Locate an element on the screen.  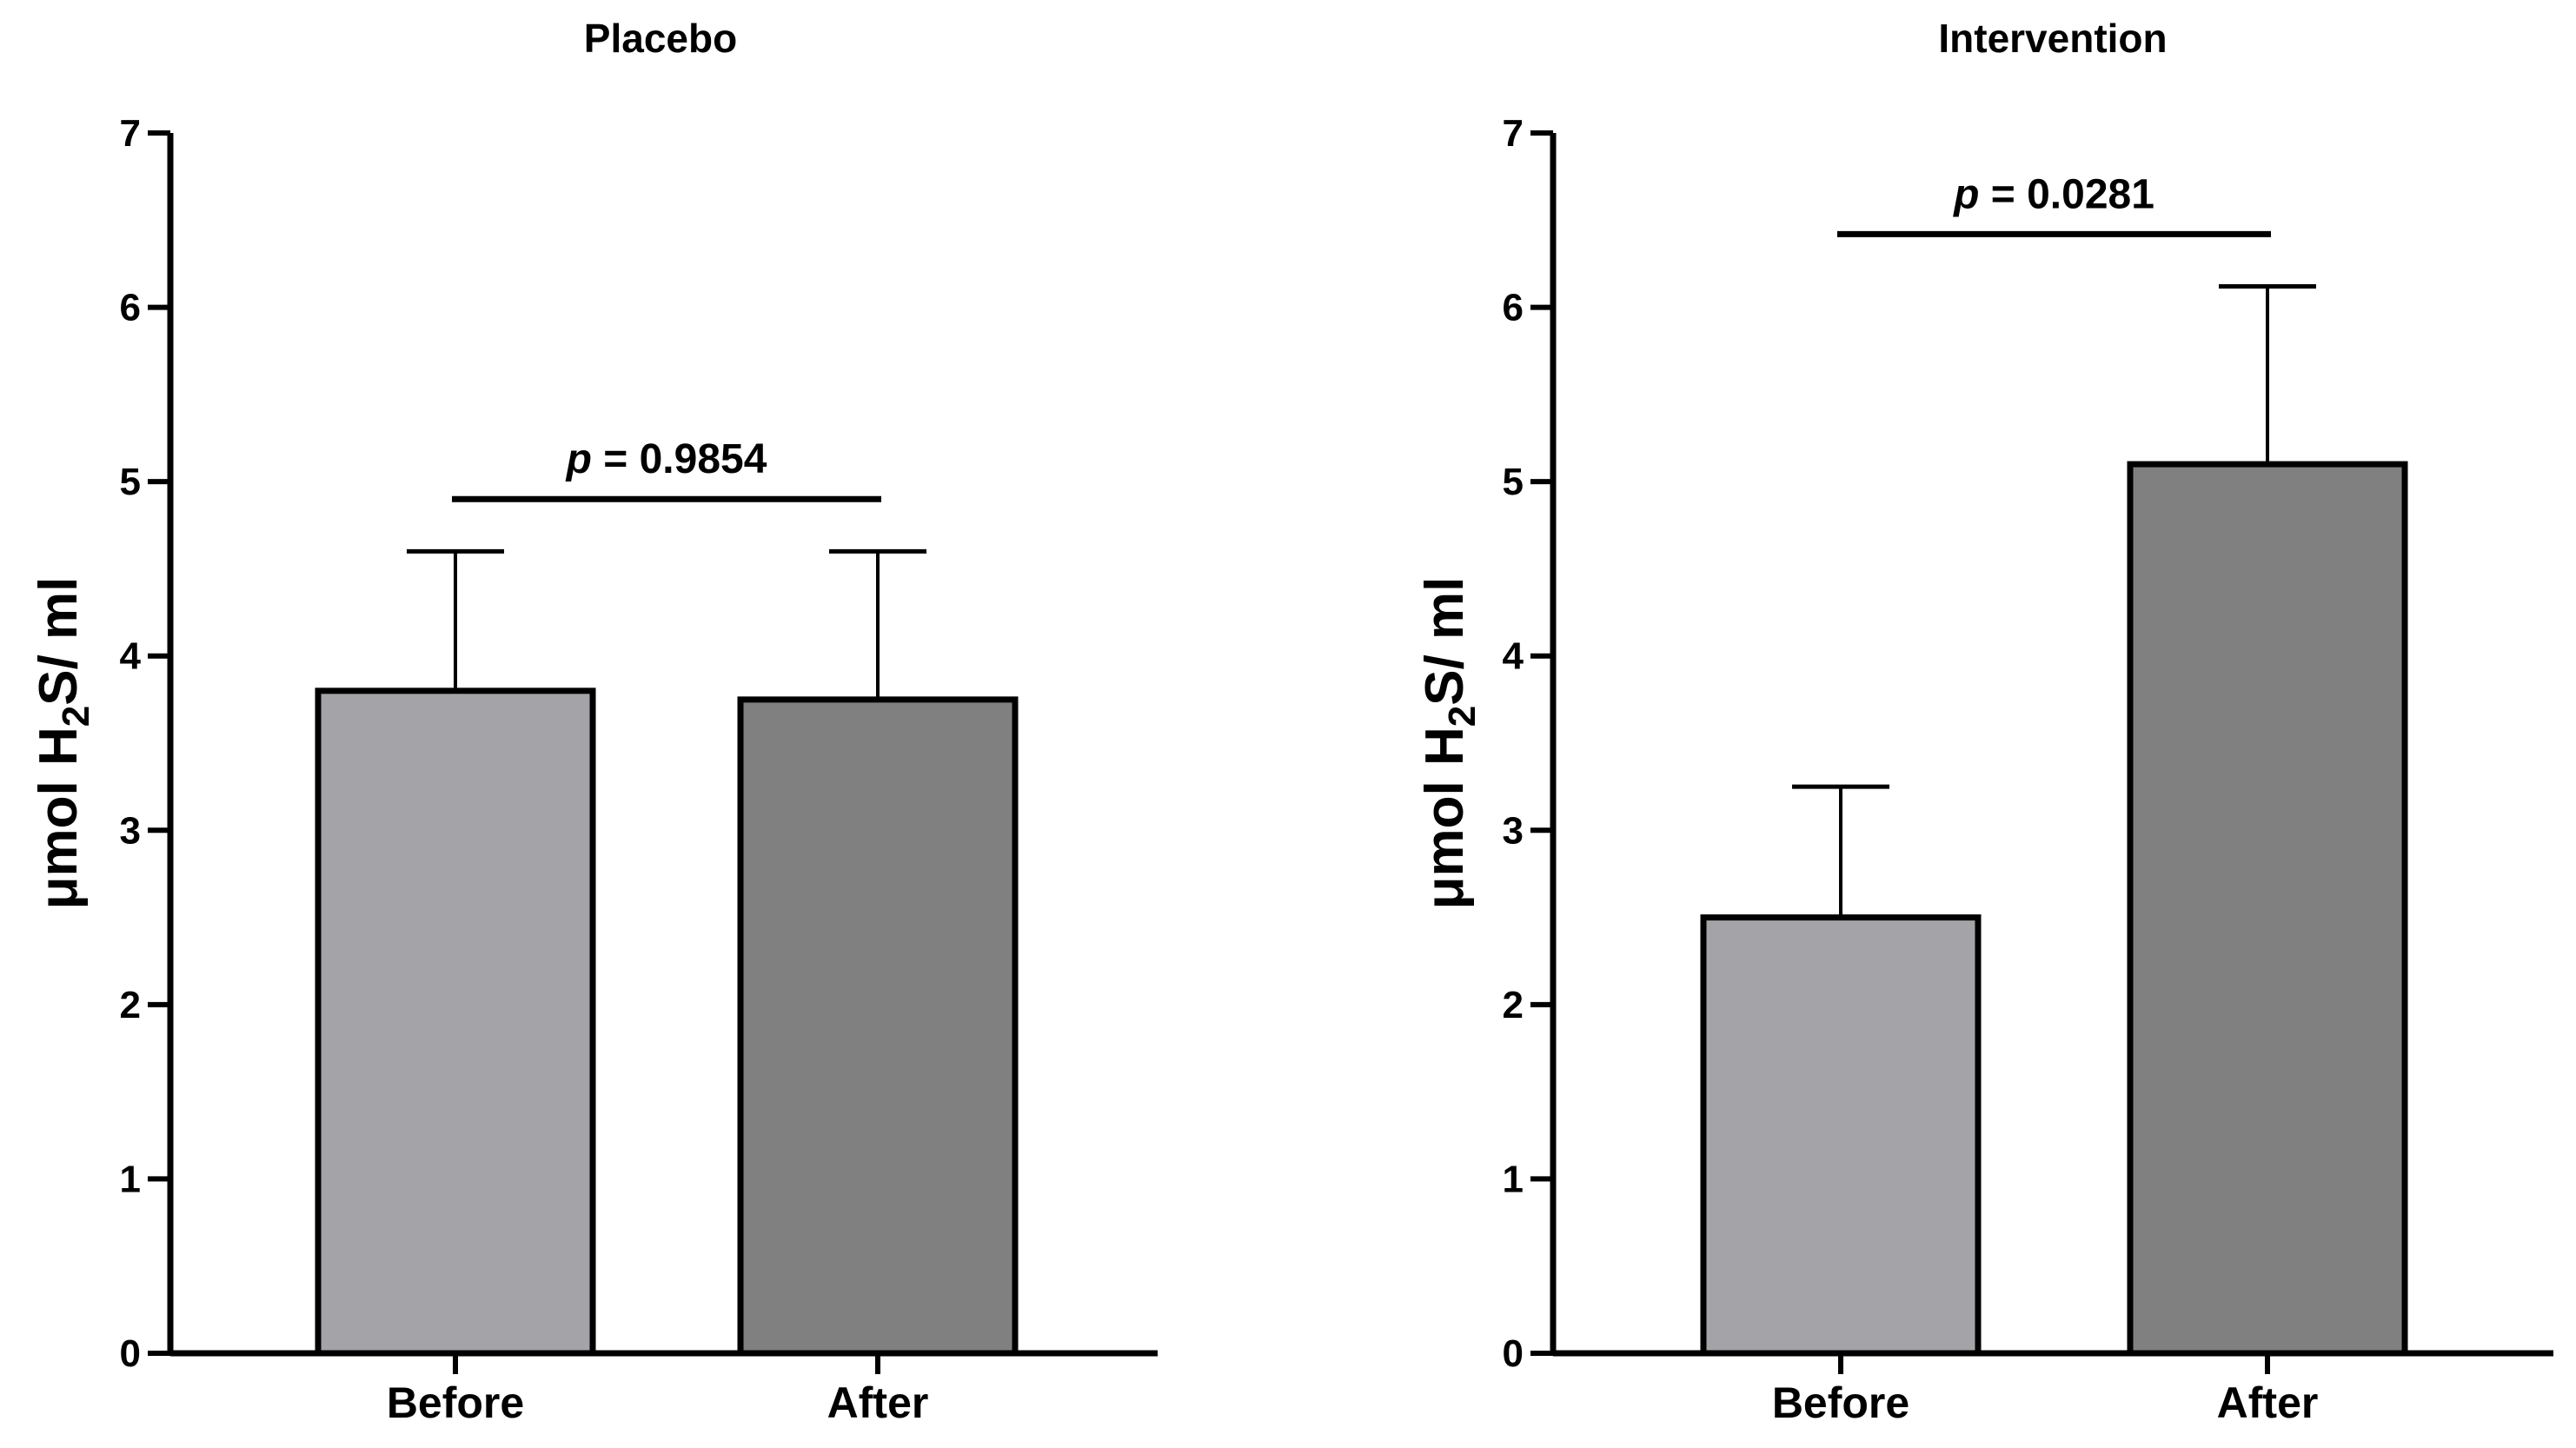
significance-annotation: p = 0.0281 is located at coordinates (2054, 204).